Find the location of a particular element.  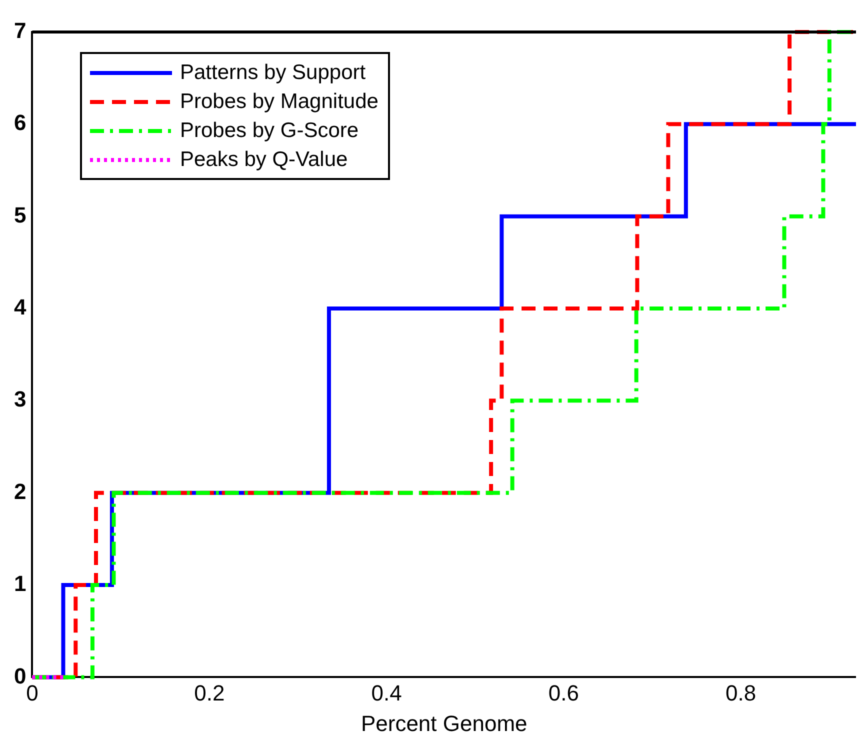

y-tick-label: 7 is located at coordinates (20, 31).